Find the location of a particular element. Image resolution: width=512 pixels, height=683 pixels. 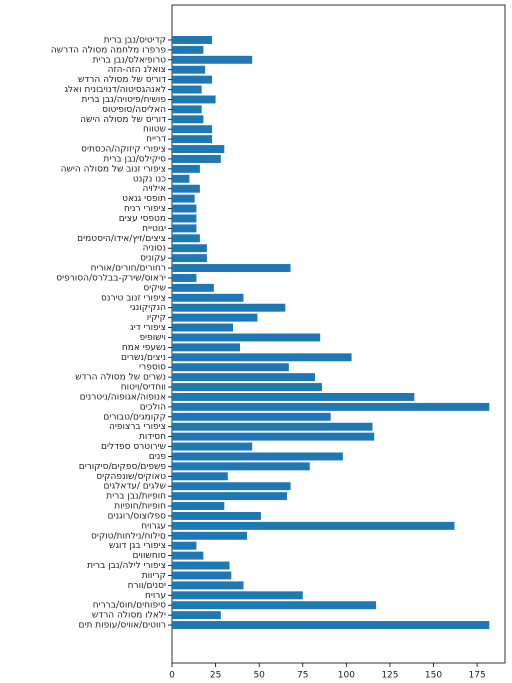

x-tick-label: 175 is located at coordinates (477, 676).